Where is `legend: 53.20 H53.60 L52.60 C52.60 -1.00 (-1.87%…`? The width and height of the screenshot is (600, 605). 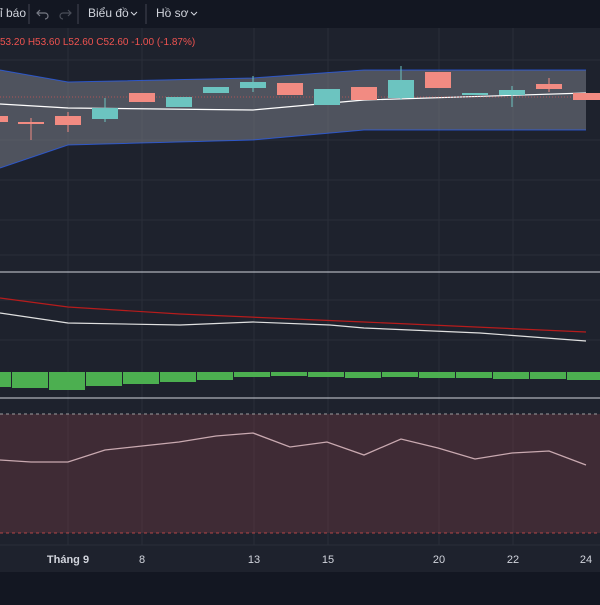
legend: 53.20 H53.60 L52.60 C52.60 -1.00 (-1.87%… is located at coordinates (97, 42).